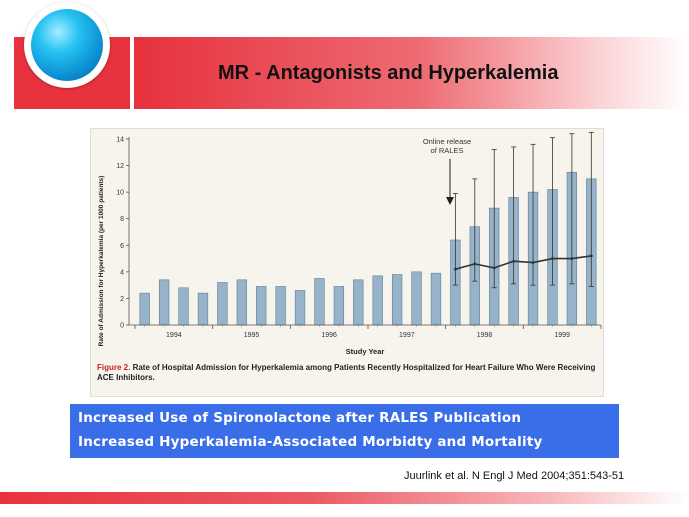 The width and height of the screenshot is (689, 517). I want to click on x-tick-label-1994: 1994, so click(174, 335).